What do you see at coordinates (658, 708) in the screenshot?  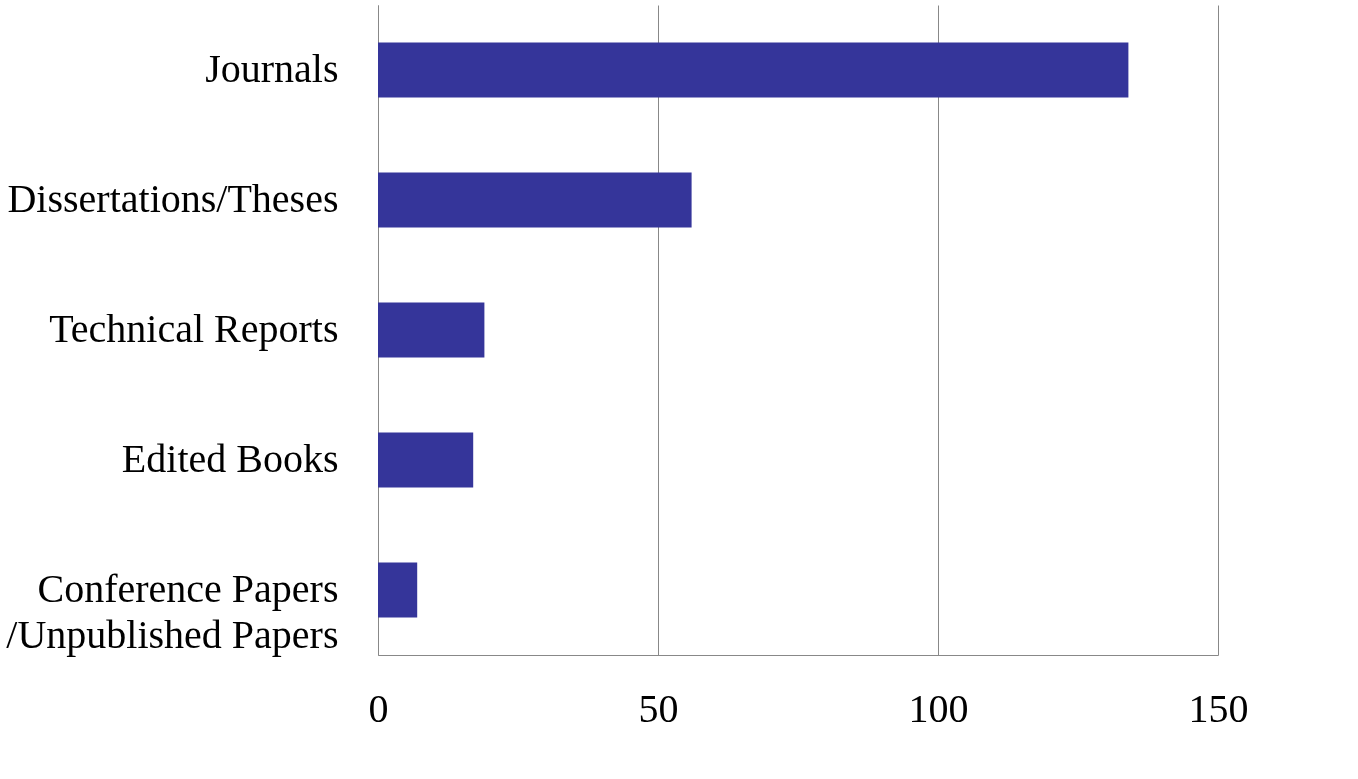 I see `x-tick-label: 50` at bounding box center [658, 708].